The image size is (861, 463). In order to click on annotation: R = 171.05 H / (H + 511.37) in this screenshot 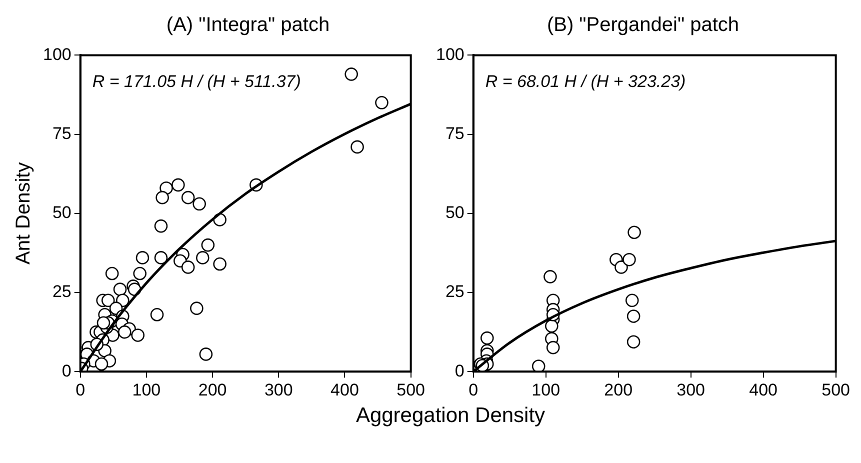, I will do `click(196, 82)`.